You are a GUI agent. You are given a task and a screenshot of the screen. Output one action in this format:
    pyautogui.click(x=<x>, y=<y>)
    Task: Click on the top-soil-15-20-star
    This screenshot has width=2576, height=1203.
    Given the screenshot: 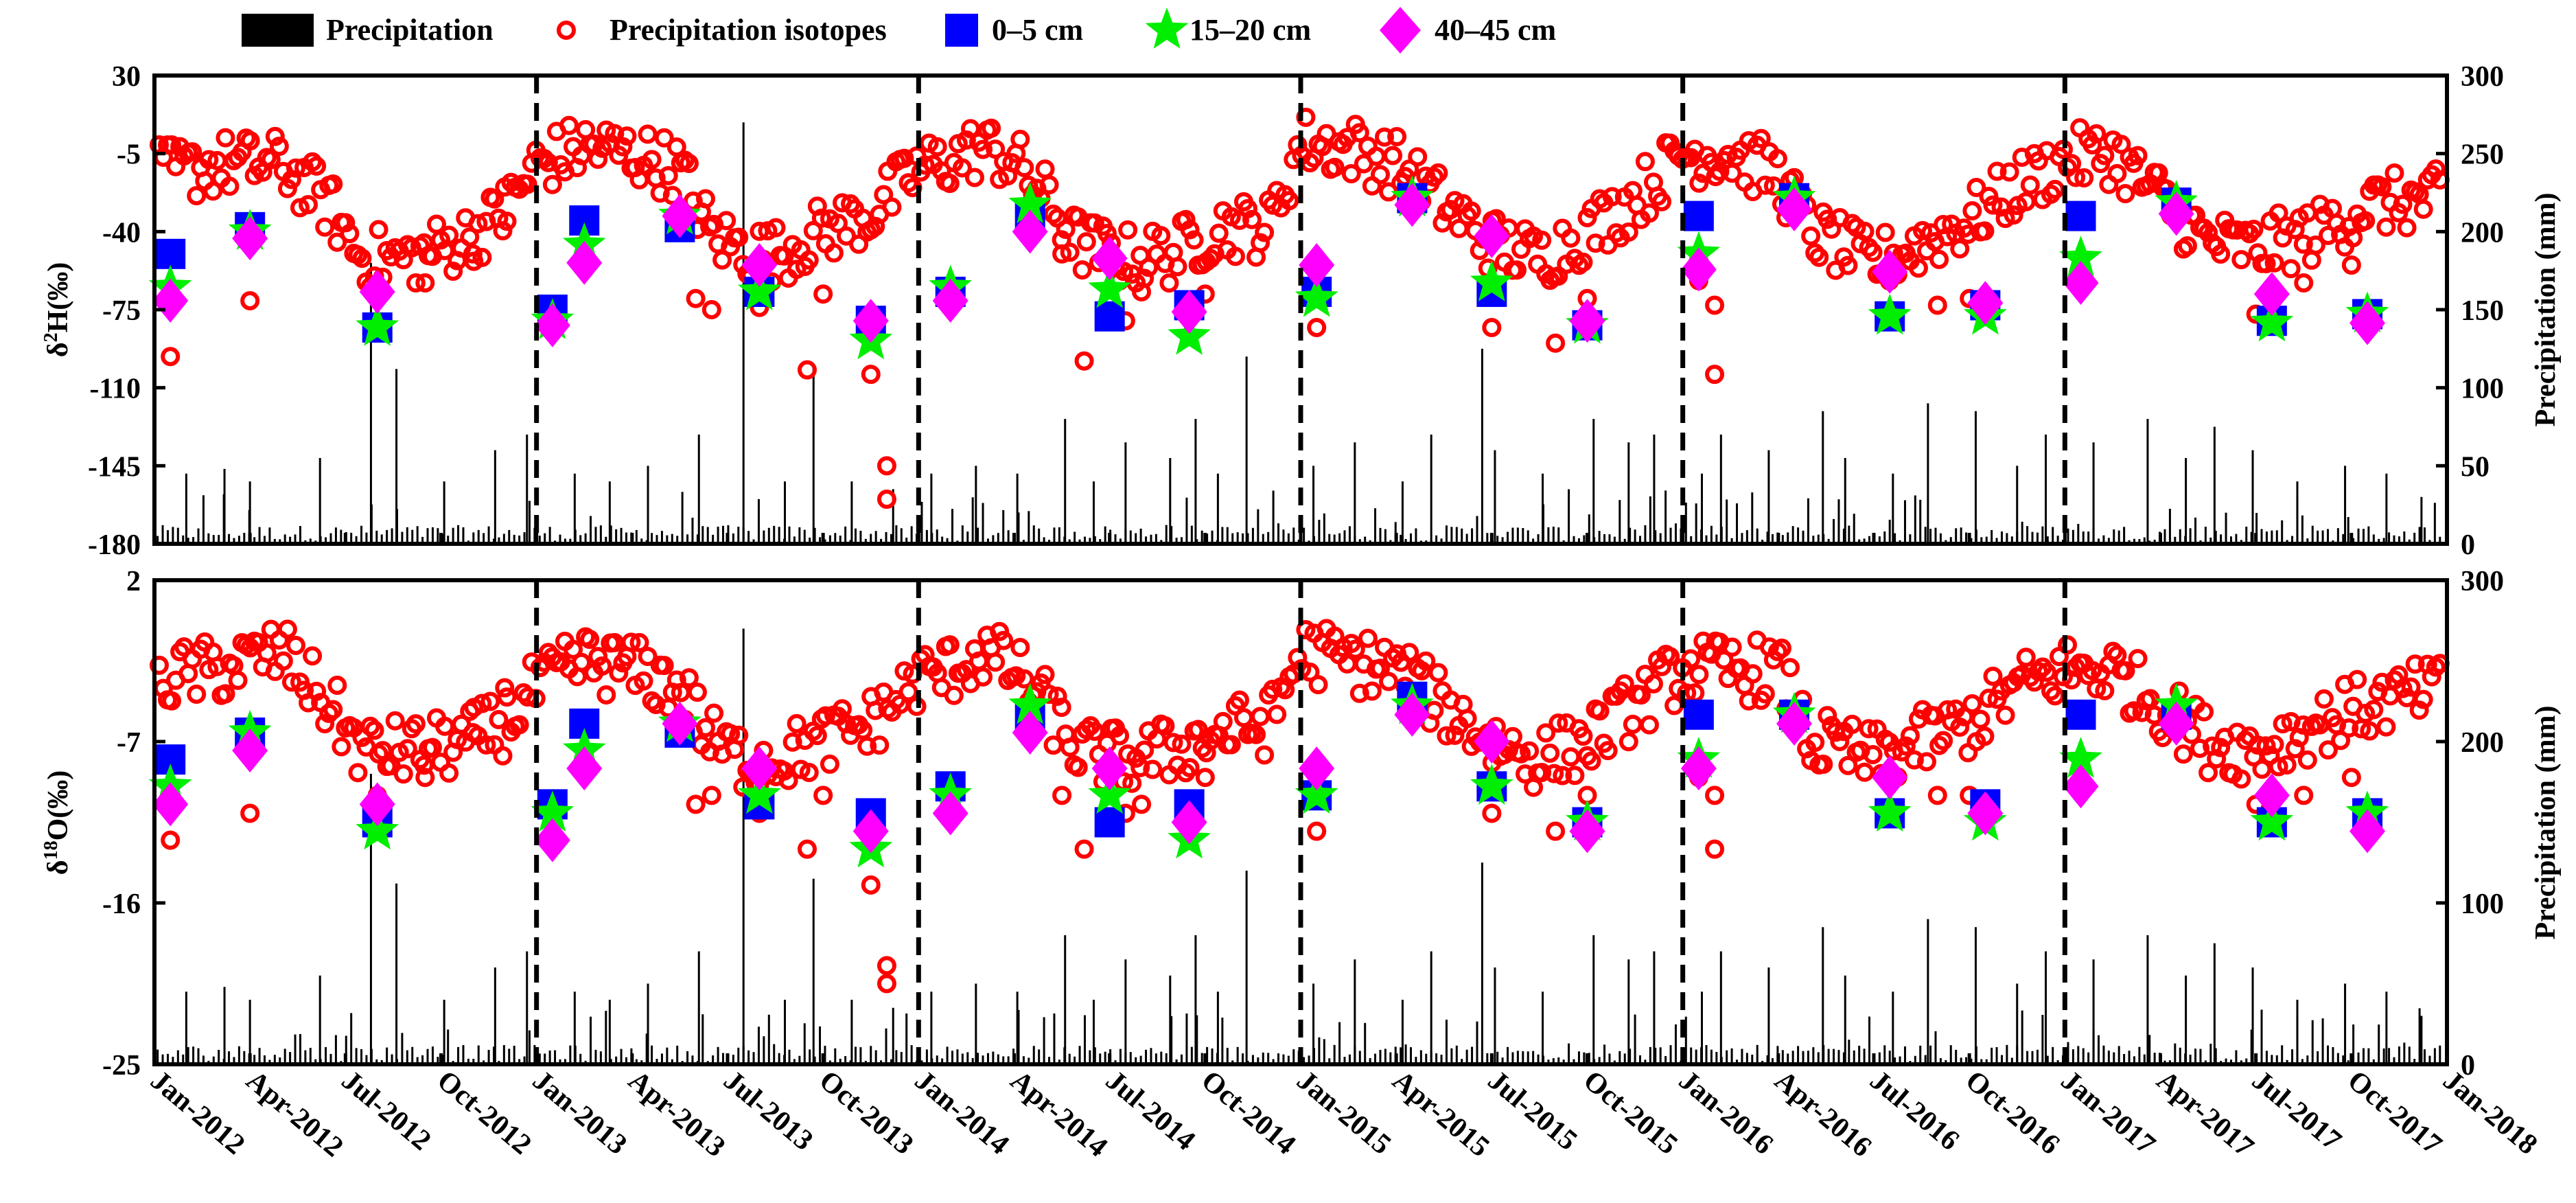 What is the action you would take?
    pyautogui.click(x=2080, y=257)
    